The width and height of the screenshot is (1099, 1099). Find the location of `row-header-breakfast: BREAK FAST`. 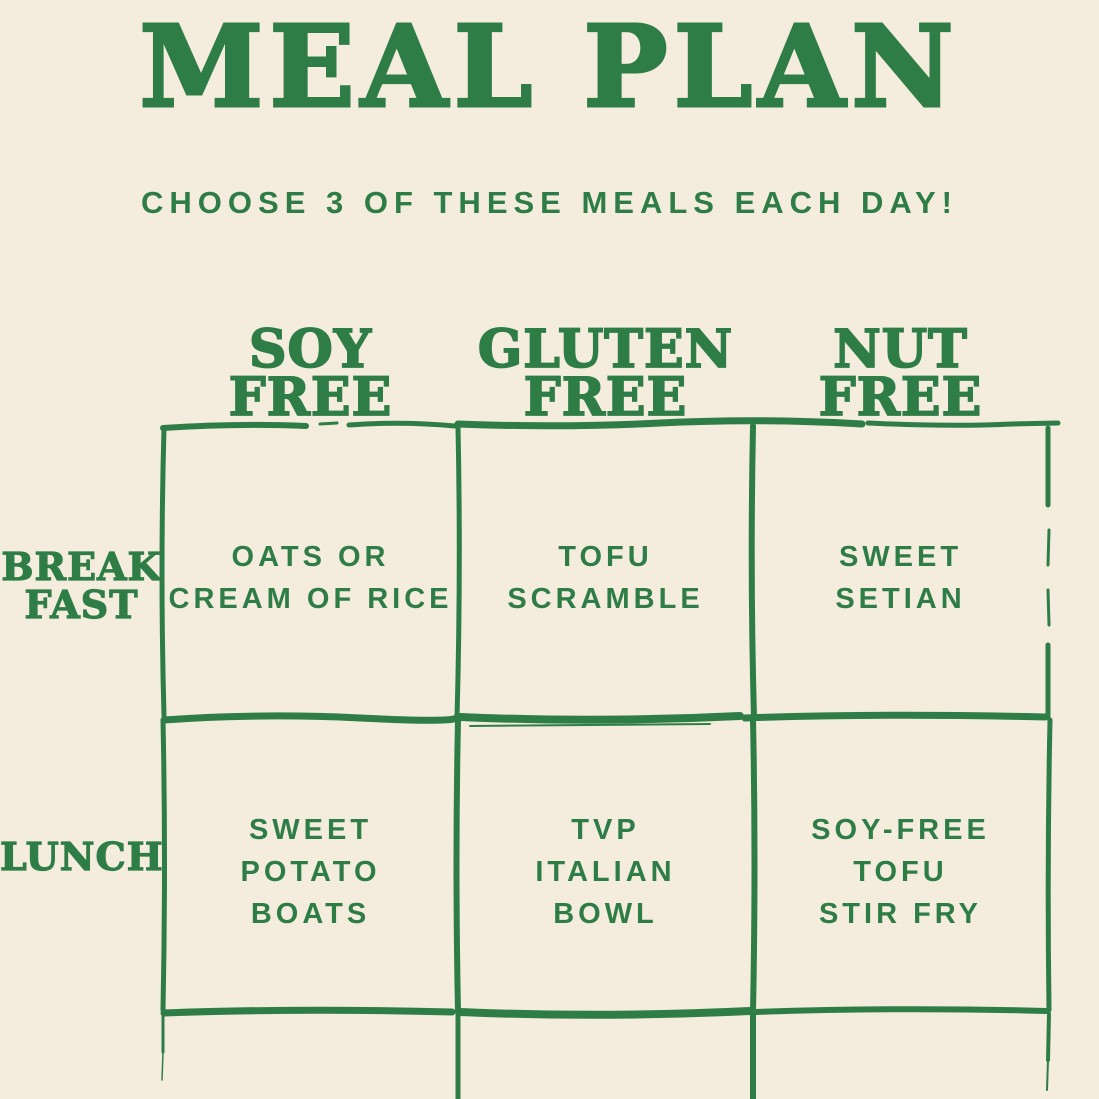

row-header-breakfast: BREAK FAST is located at coordinates (81, 585).